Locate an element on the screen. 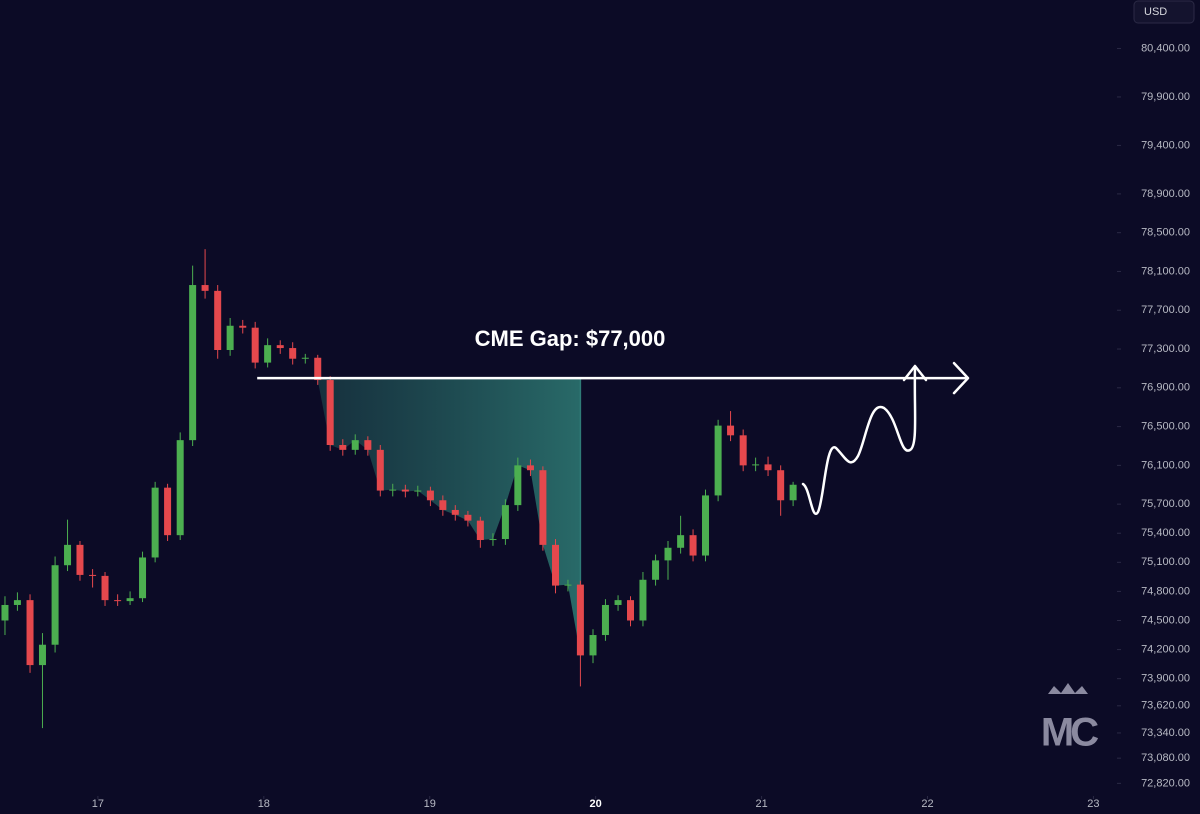  y-tick-label: 76,500.00 is located at coordinates (1165, 426).